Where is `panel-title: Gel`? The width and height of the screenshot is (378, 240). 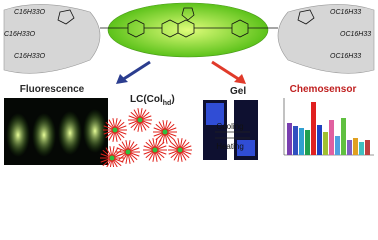
panel-title: Gel is located at coordinates (238, 91).